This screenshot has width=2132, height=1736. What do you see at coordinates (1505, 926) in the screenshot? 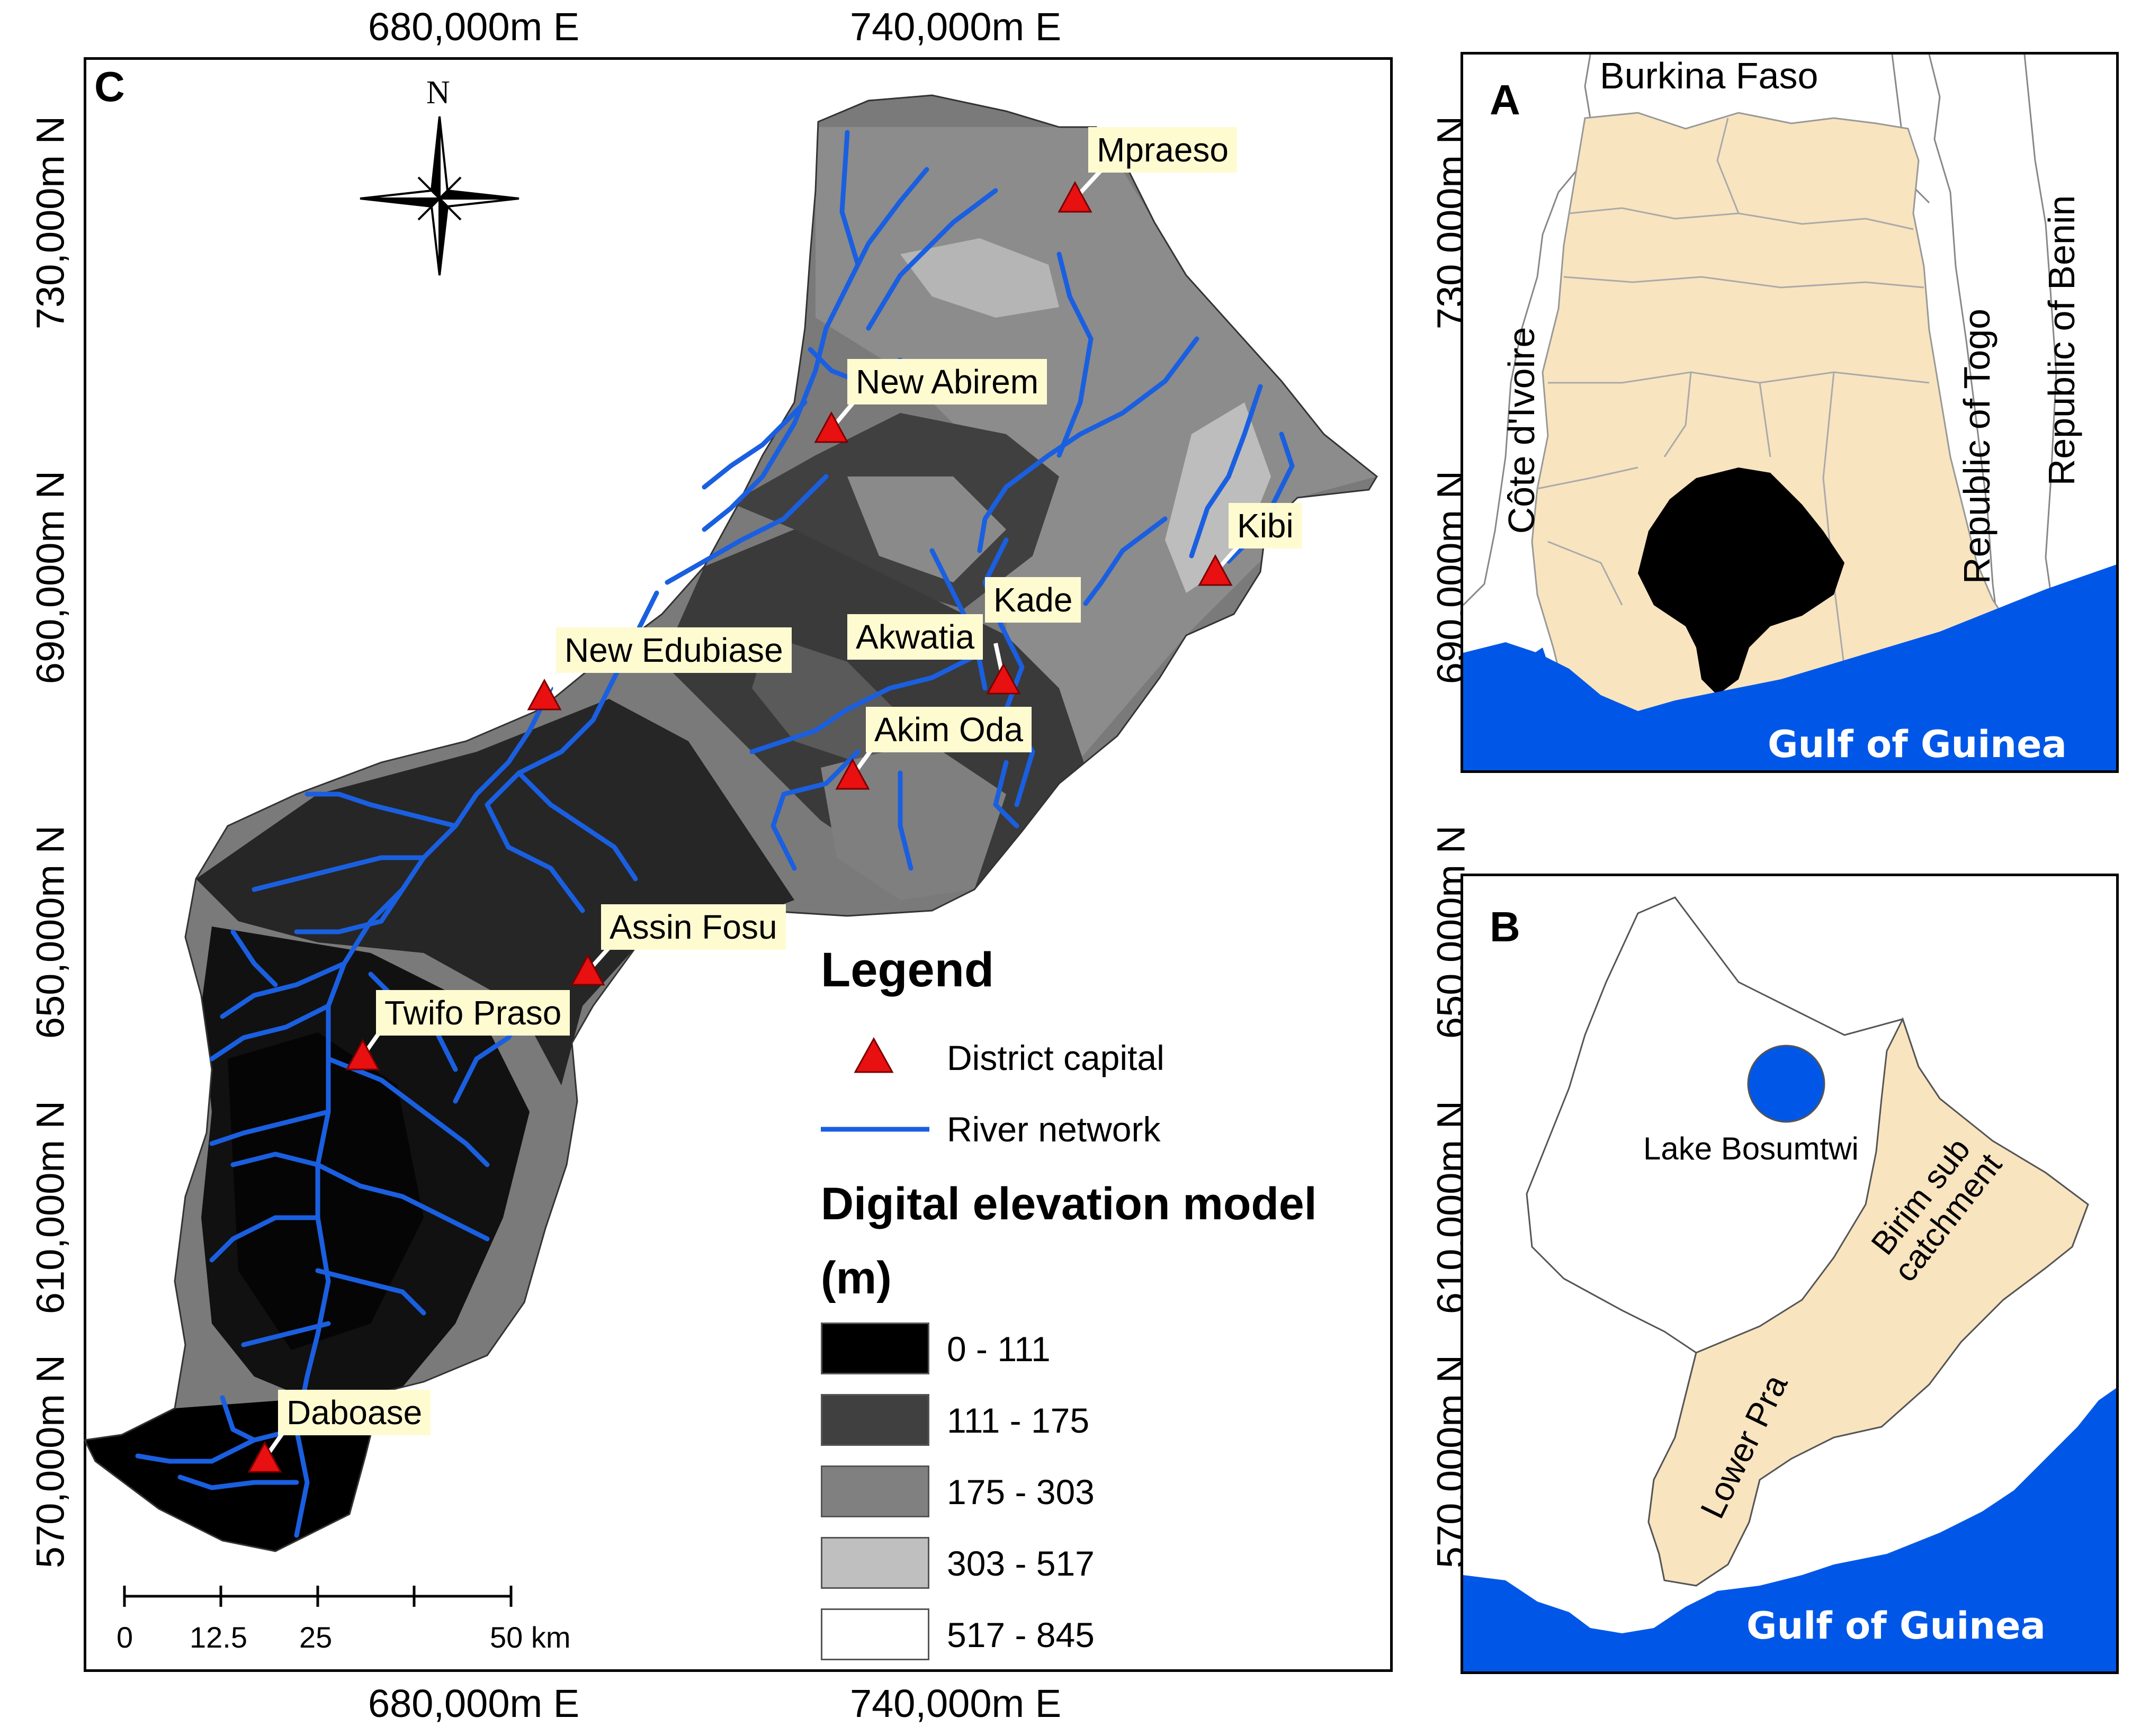
I see `panel-label-b: B` at bounding box center [1505, 926].